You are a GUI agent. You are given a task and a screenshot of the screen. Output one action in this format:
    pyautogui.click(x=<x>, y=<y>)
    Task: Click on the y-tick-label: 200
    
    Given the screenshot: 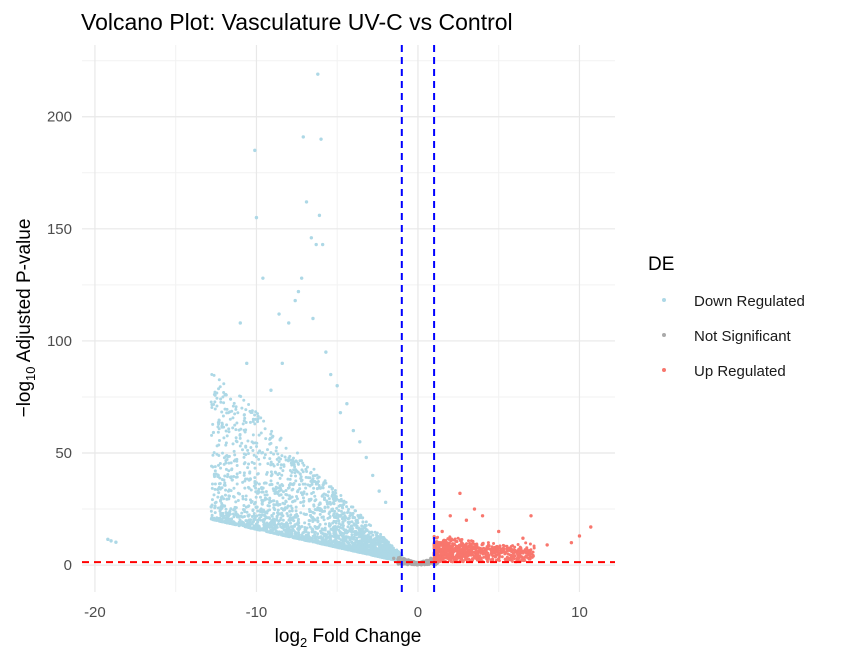 What is the action you would take?
    pyautogui.click(x=59, y=117)
    